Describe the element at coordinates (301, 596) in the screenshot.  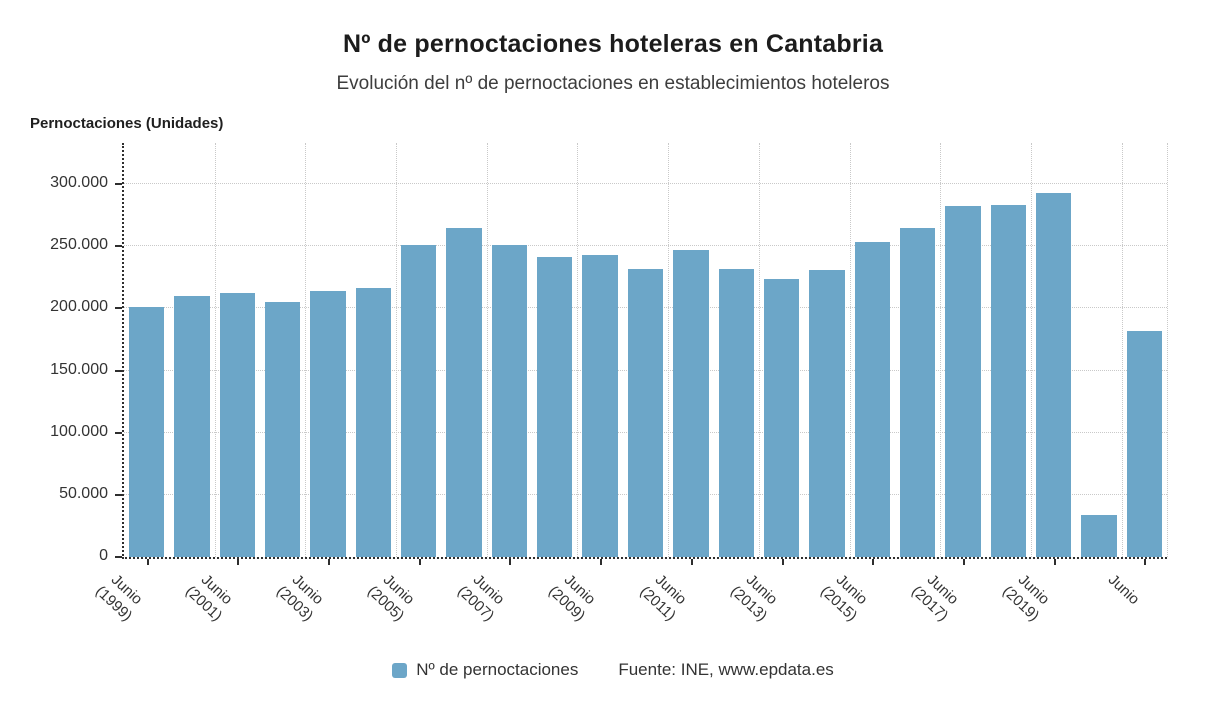
I see `x-tick-label-text: Junio (2003)` at that location.